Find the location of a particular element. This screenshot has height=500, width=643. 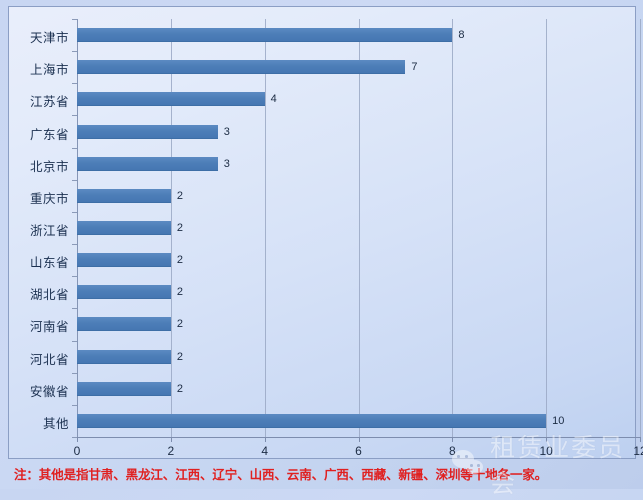

category-label-5: 北京市 is located at coordinates (49, 166).